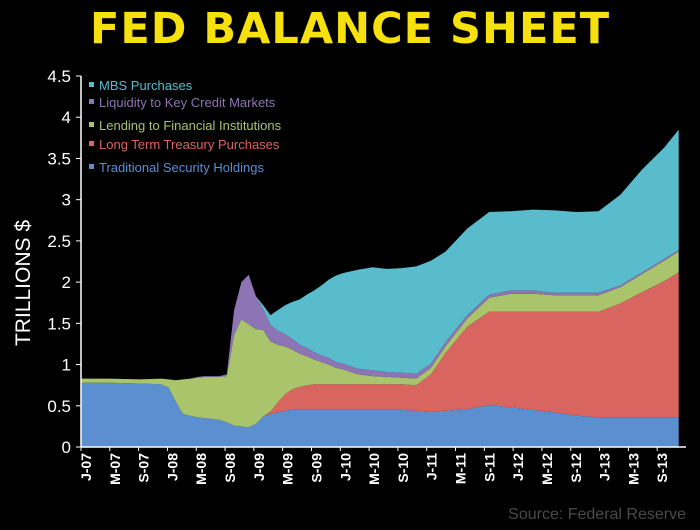 Image resolution: width=700 pixels, height=530 pixels. What do you see at coordinates (59, 76) in the screenshot?
I see `y-tick-label: 4.5` at bounding box center [59, 76].